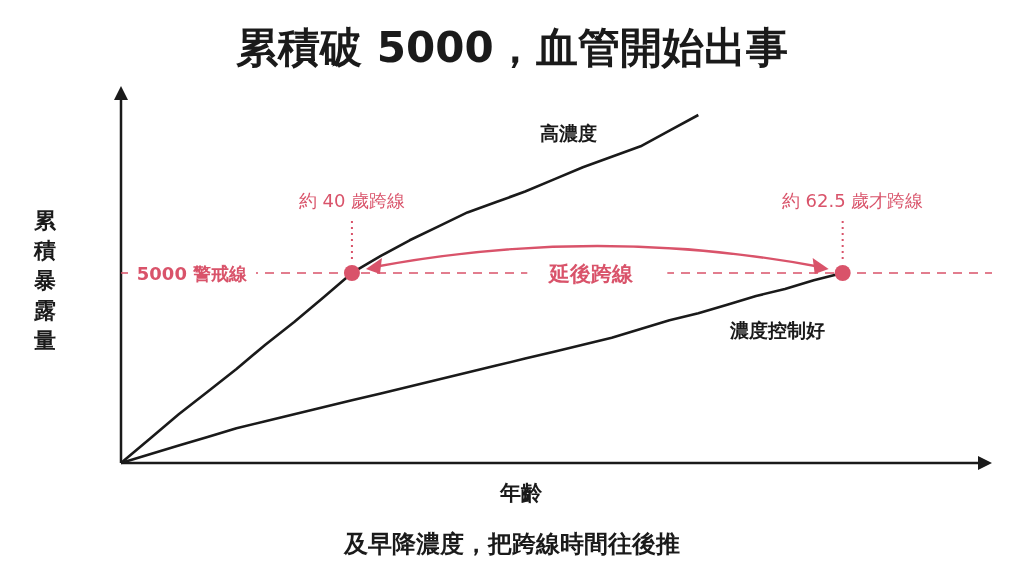 The width and height of the screenshot is (1024, 576). What do you see at coordinates (777, 329) in the screenshot?
I see `series-label: 濃度控制好` at bounding box center [777, 329].